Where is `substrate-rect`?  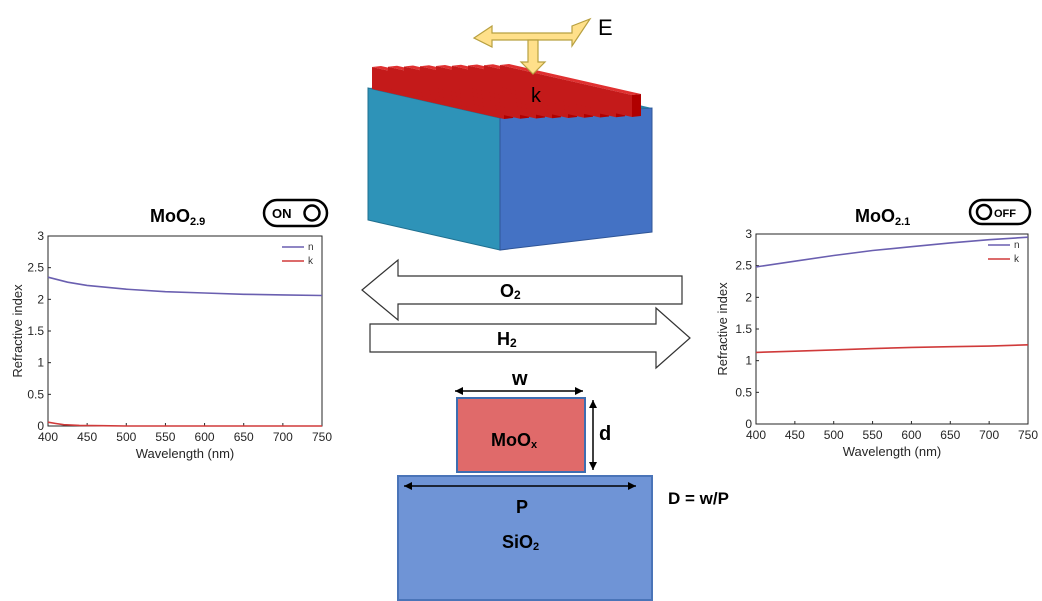 substrate-rect is located at coordinates (525, 538).